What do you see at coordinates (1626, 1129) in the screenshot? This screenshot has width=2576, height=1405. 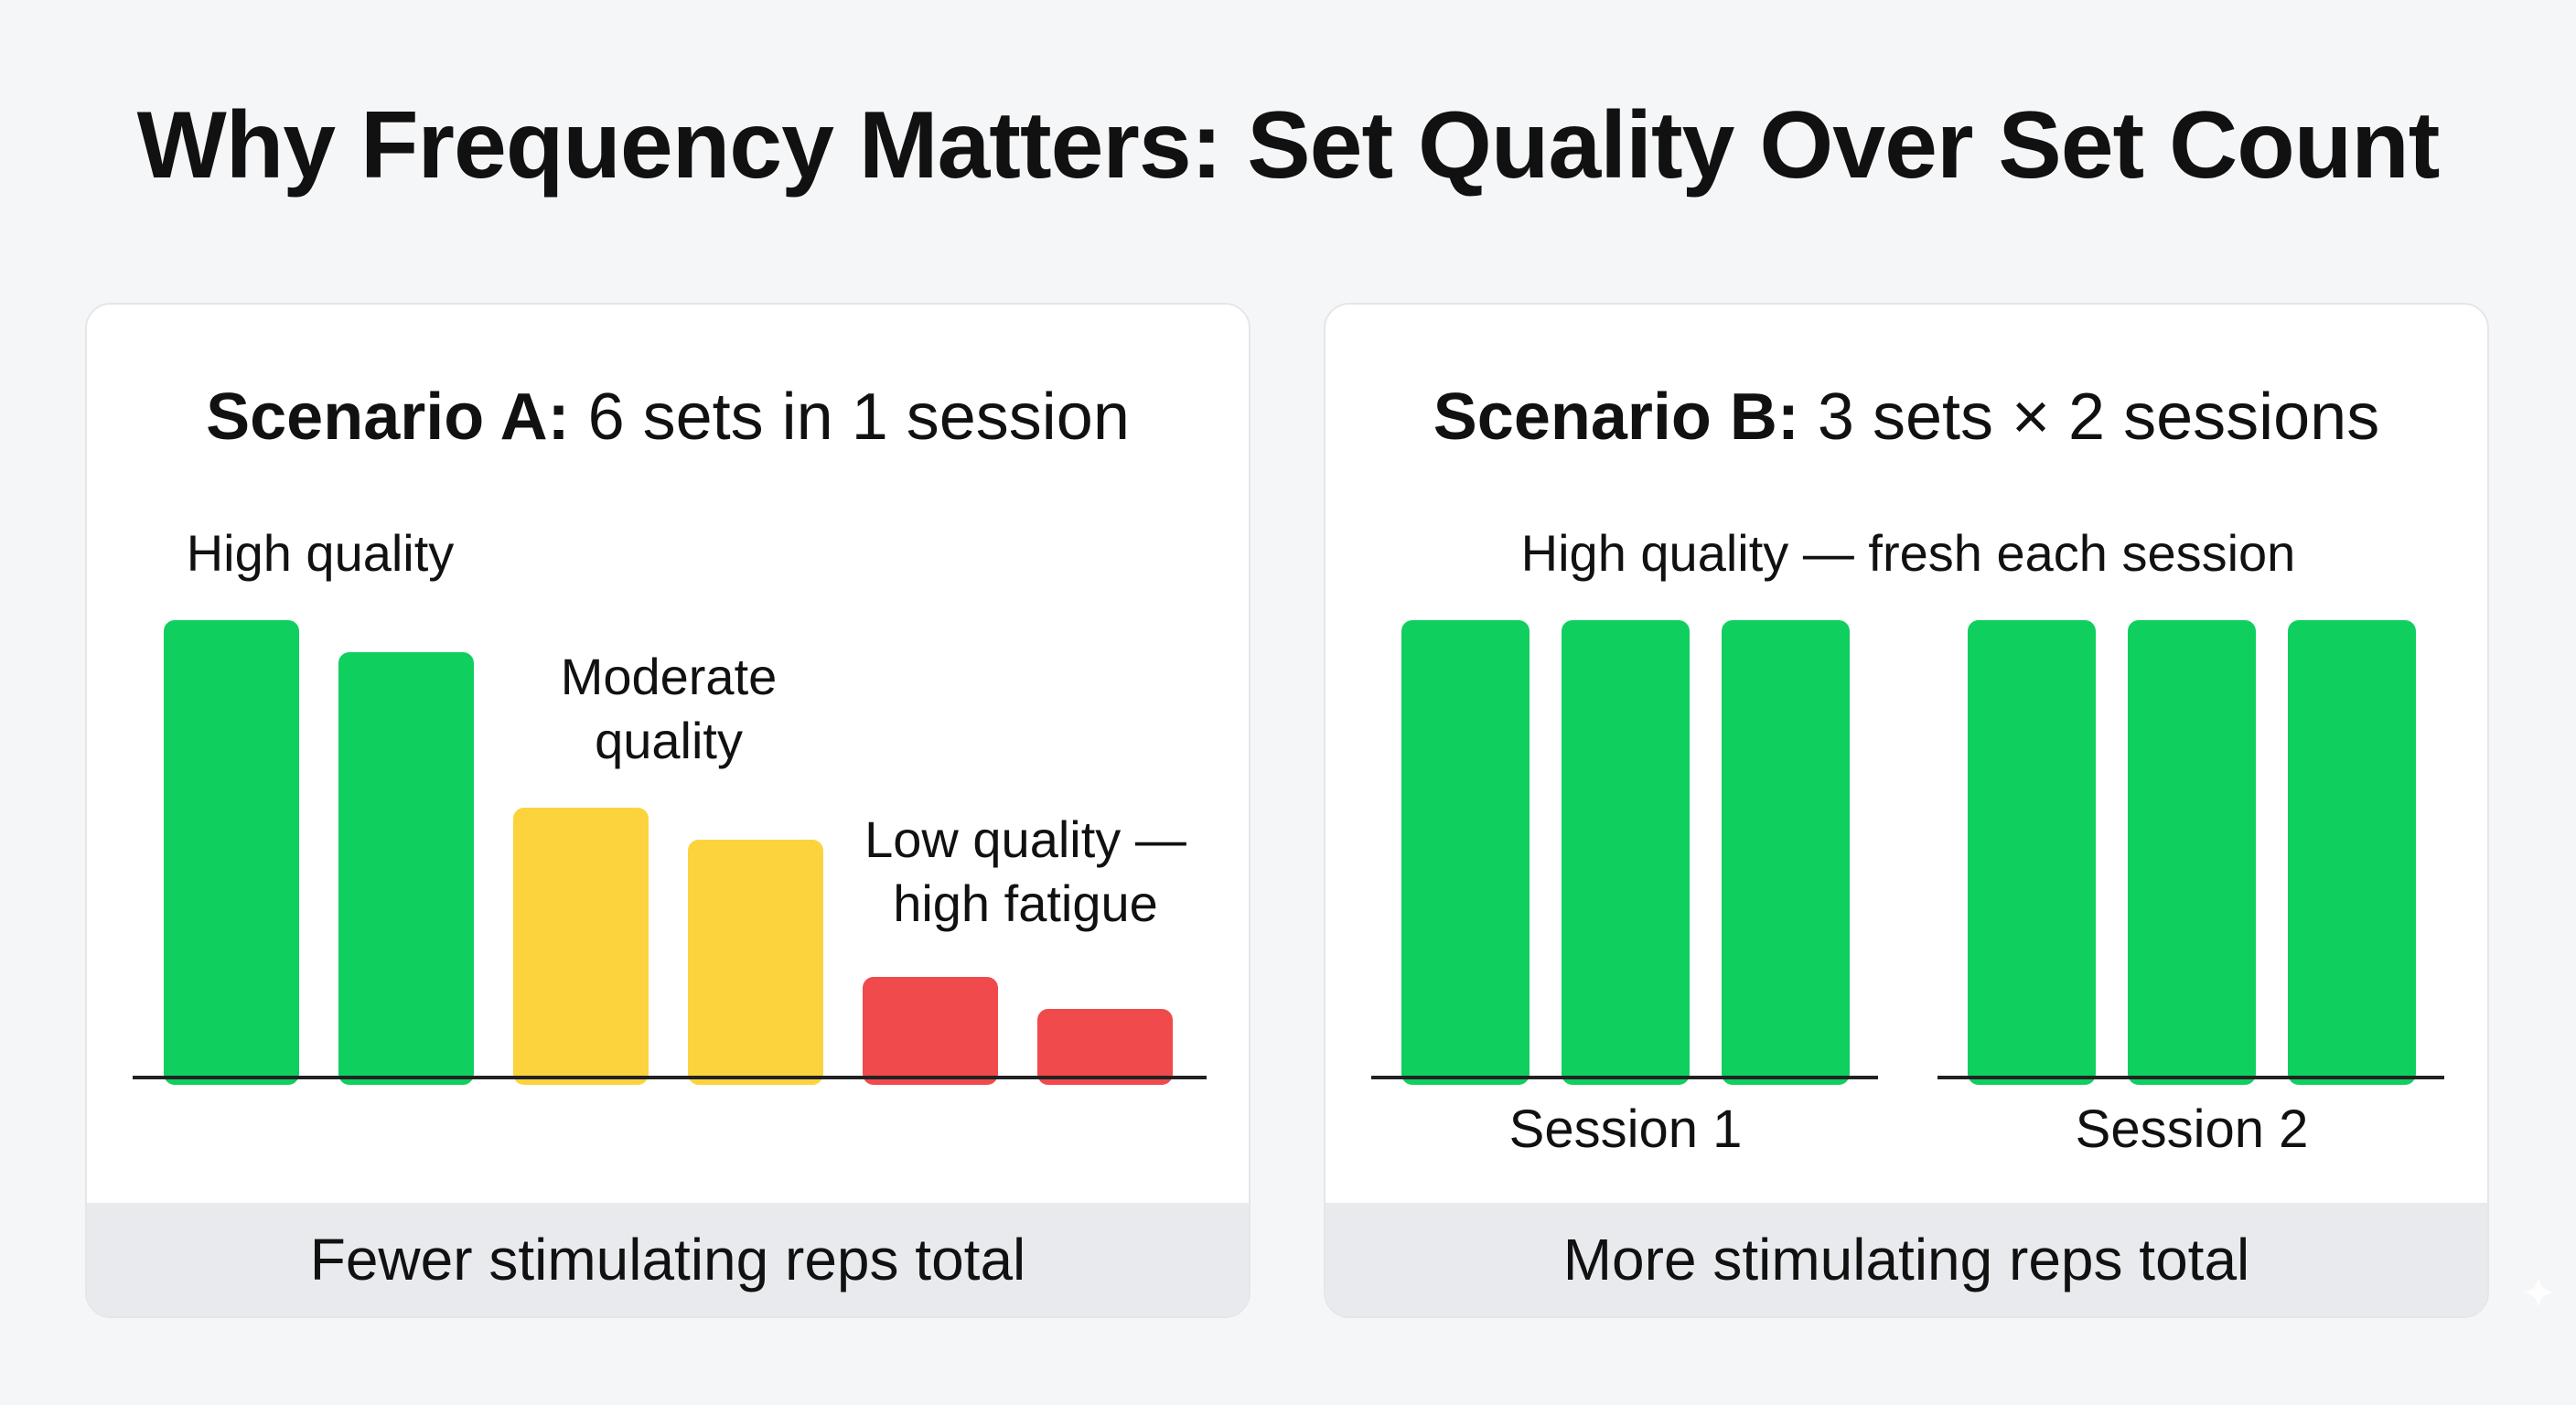 I see `scenario-b-session-1-label: Session 1` at bounding box center [1626, 1129].